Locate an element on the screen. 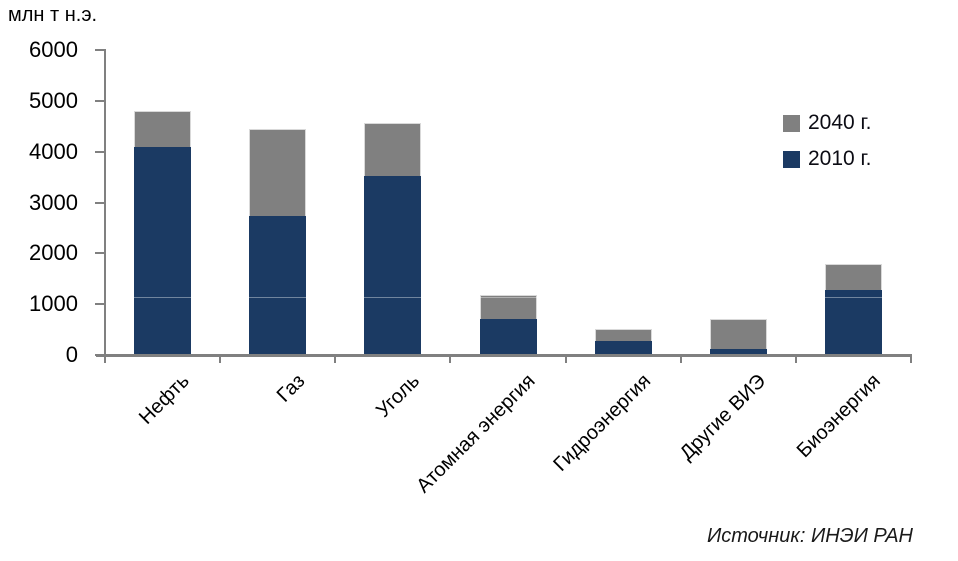 This screenshot has width=958, height=561. x-axis-line is located at coordinates (504, 355).